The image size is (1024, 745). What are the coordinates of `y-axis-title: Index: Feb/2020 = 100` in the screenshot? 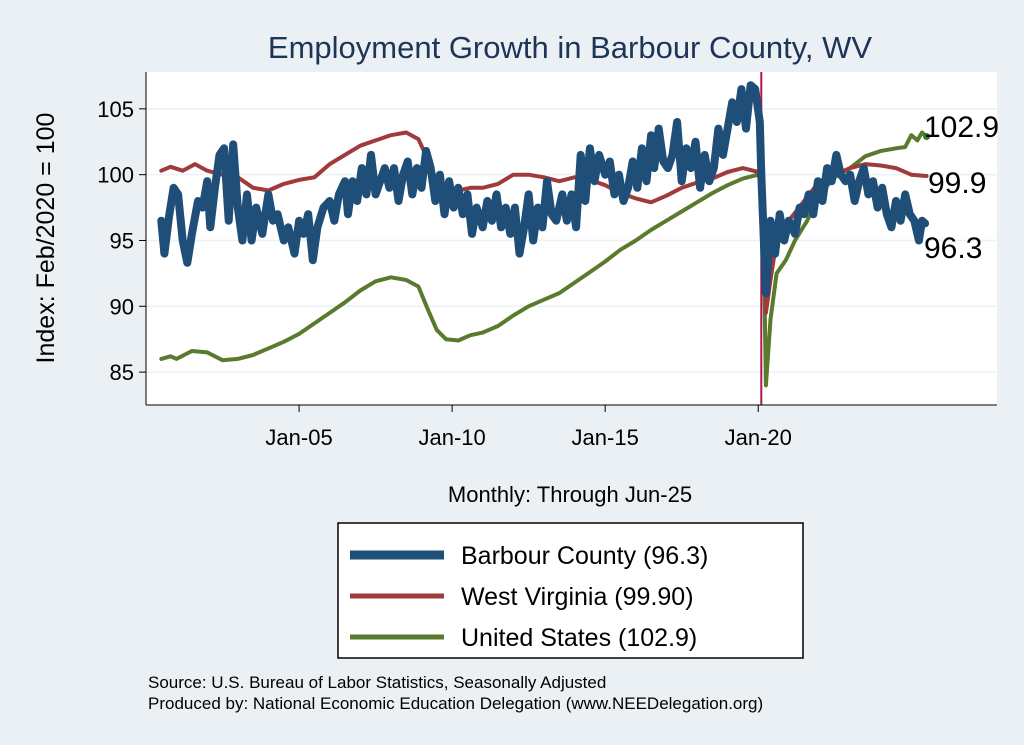 It's located at (46, 238).